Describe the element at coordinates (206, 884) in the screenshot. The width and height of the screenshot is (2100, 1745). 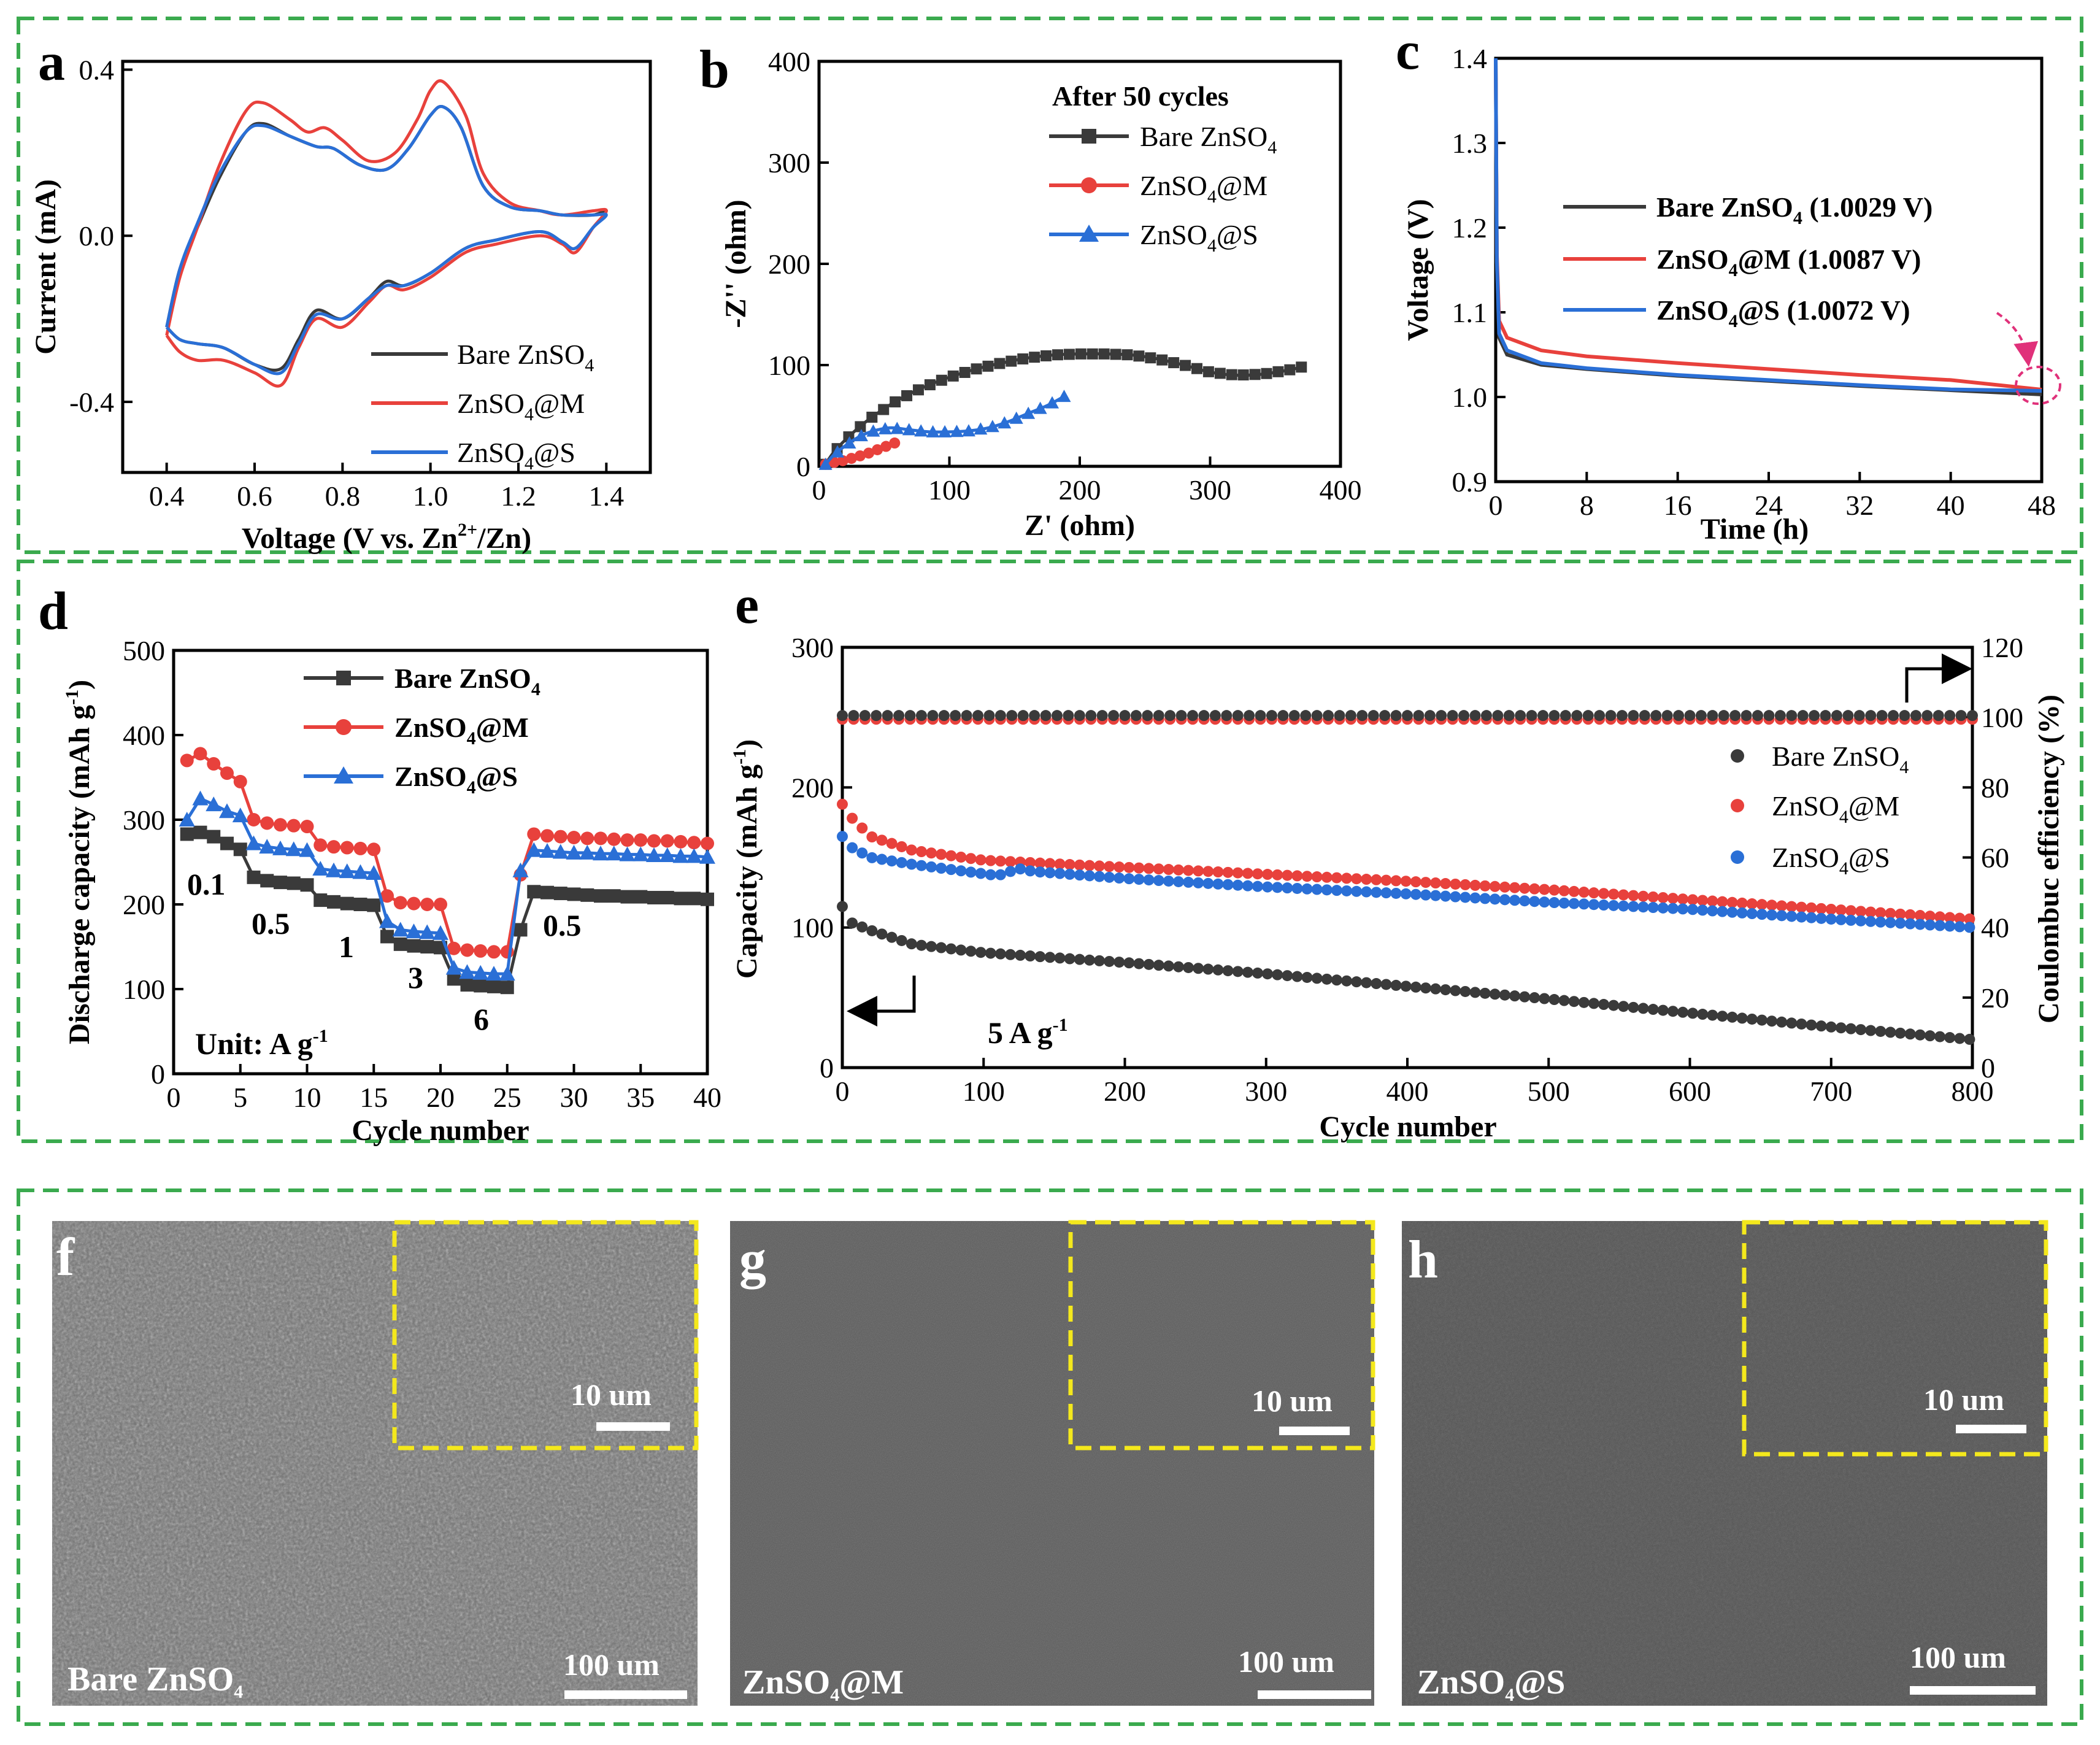
I see `rate-label-0: 0.1` at that location.